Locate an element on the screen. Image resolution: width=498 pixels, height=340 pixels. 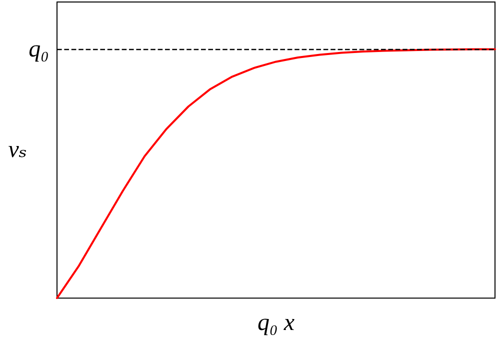
ref-line-label: q₀ is located at coordinates (38, 49).